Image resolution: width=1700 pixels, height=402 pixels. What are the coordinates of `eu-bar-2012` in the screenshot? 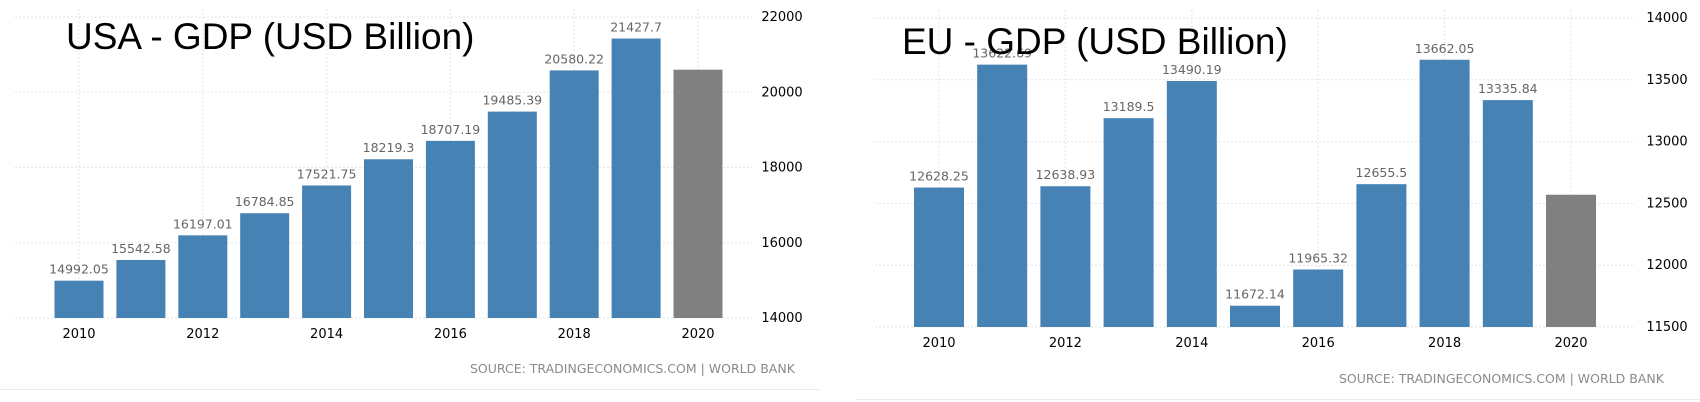 It's located at (1065, 256).